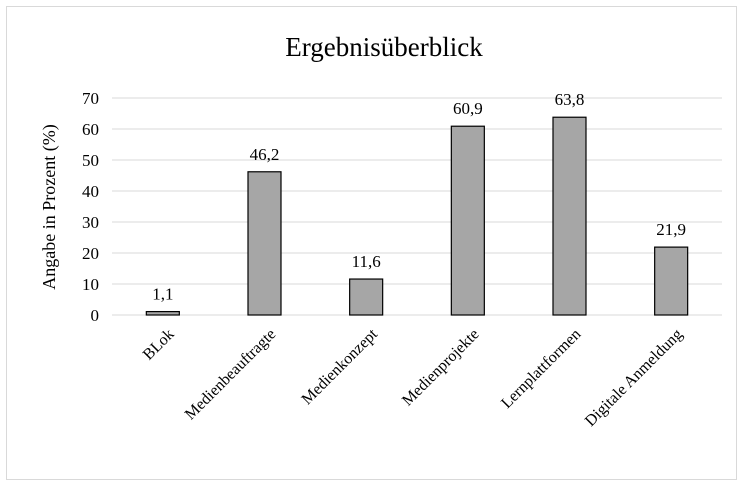  I want to click on category-label: Medienprojekte, so click(441, 368).